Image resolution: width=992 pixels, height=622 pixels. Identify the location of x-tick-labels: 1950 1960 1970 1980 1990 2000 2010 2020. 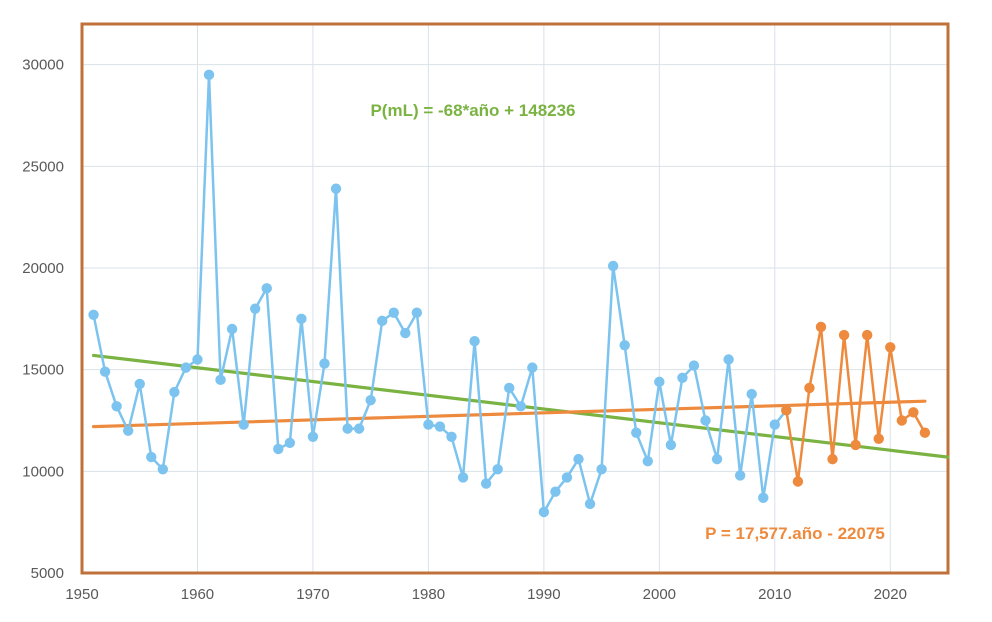
(486, 594).